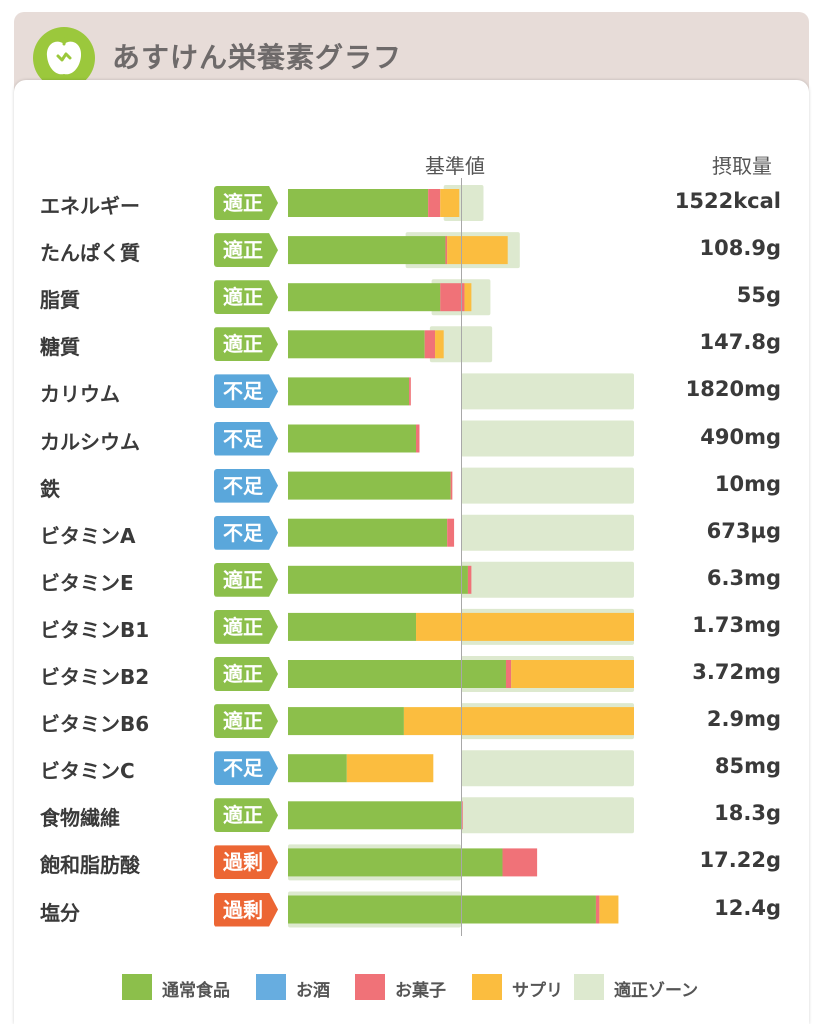 The width and height of the screenshot is (823, 1024). I want to click on legend-label: お菓子, so click(420, 991).